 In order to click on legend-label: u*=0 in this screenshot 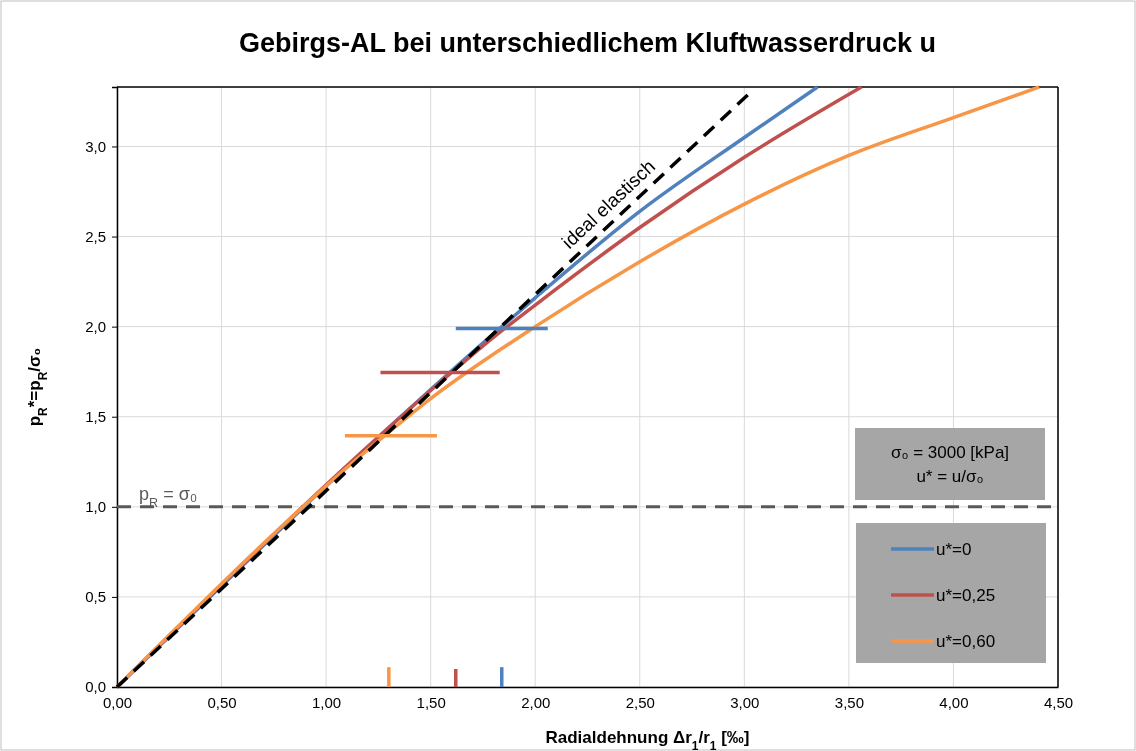, I will do `click(954, 549)`.